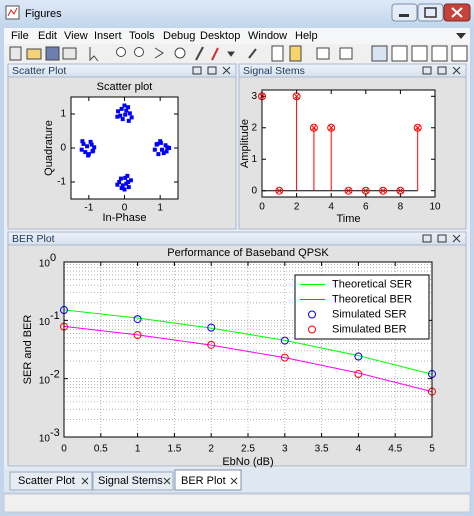  I want to click on x-axis-label: Time, so click(348, 219).